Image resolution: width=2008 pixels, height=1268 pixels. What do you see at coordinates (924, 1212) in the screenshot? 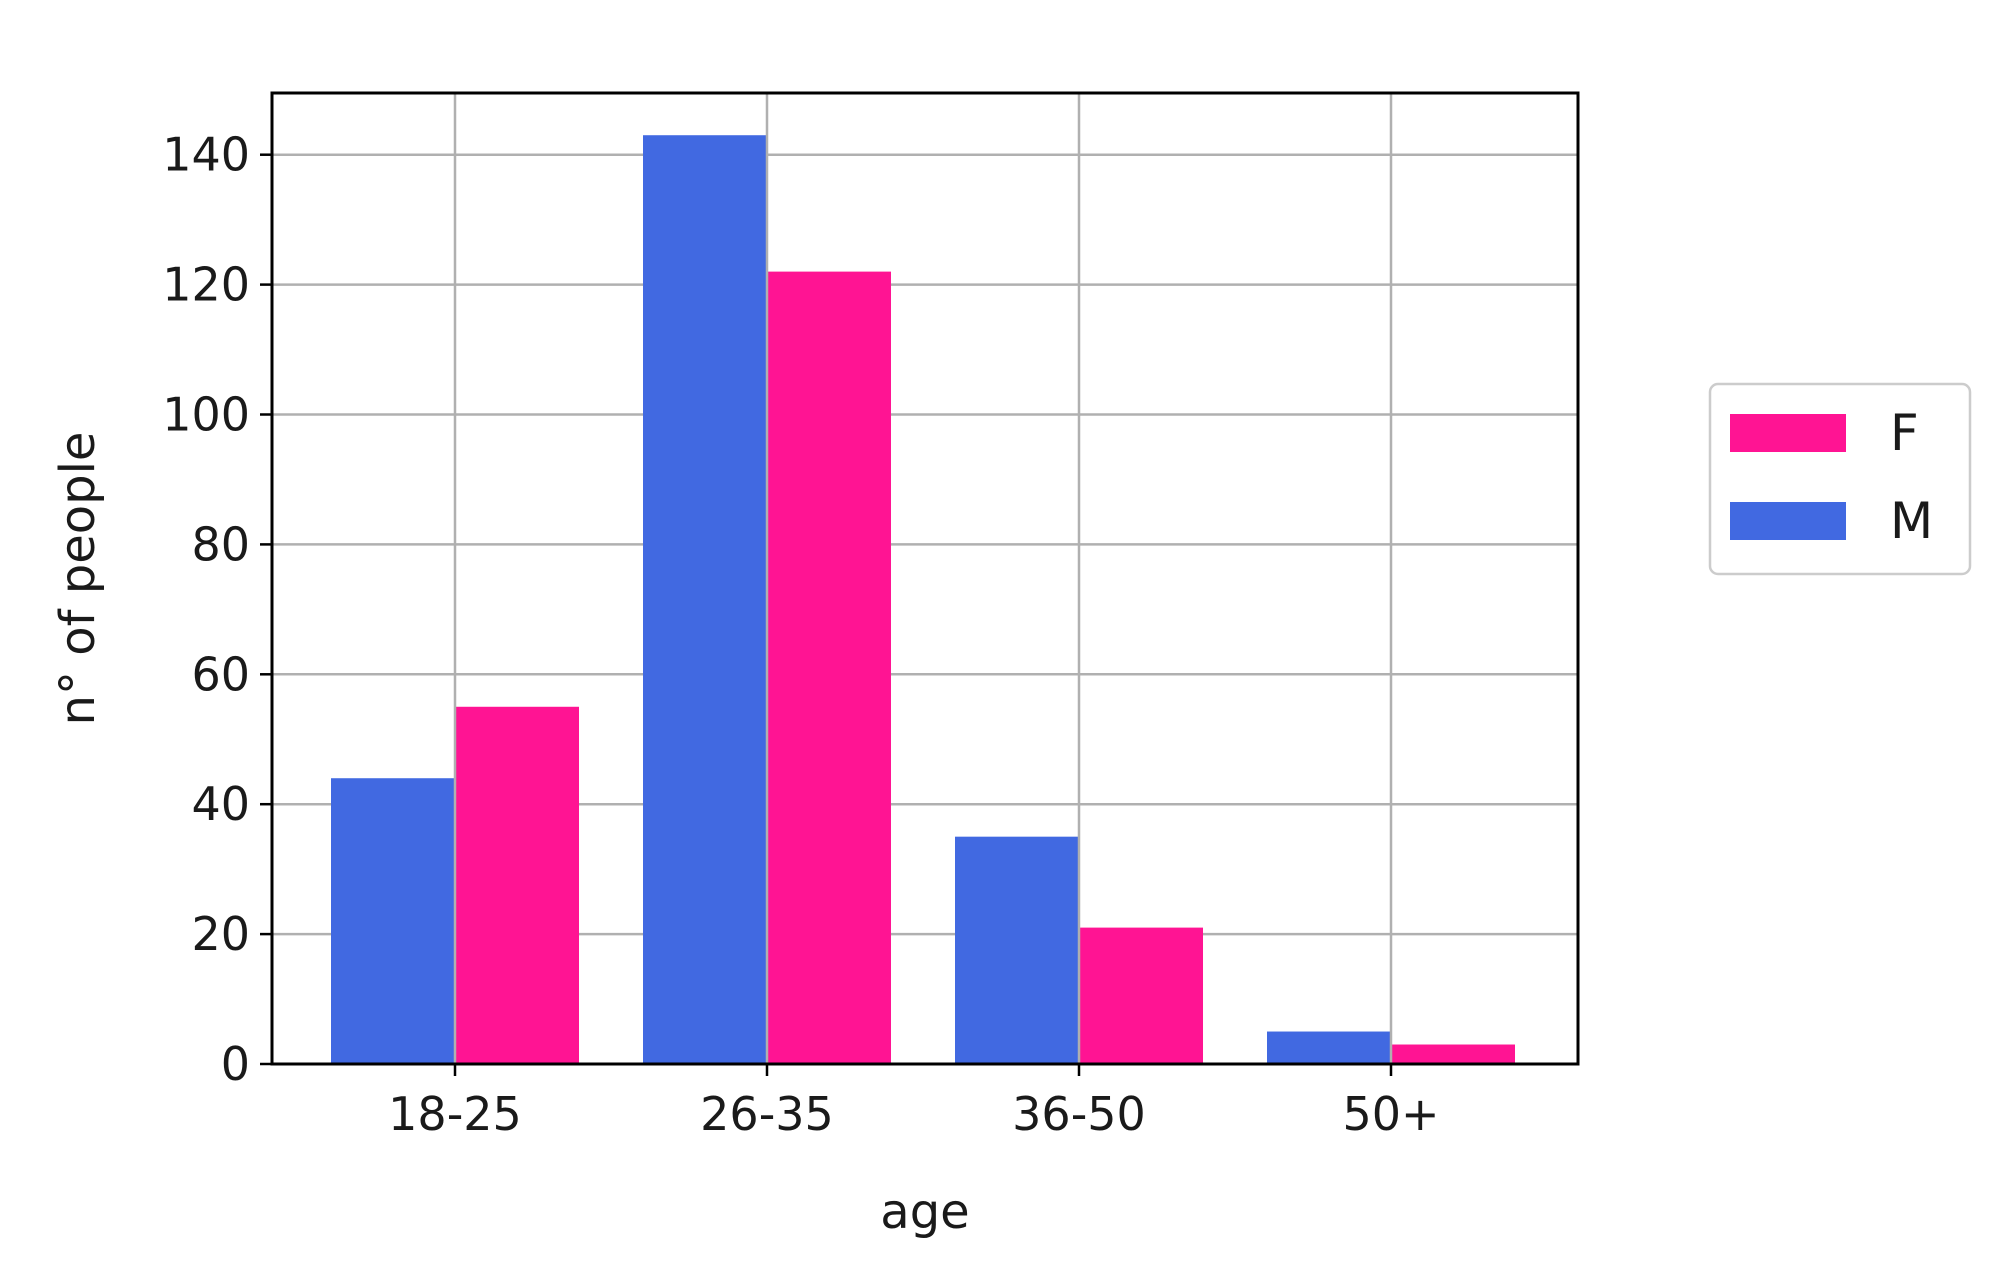
I see `x-axis-title: age` at bounding box center [924, 1212].